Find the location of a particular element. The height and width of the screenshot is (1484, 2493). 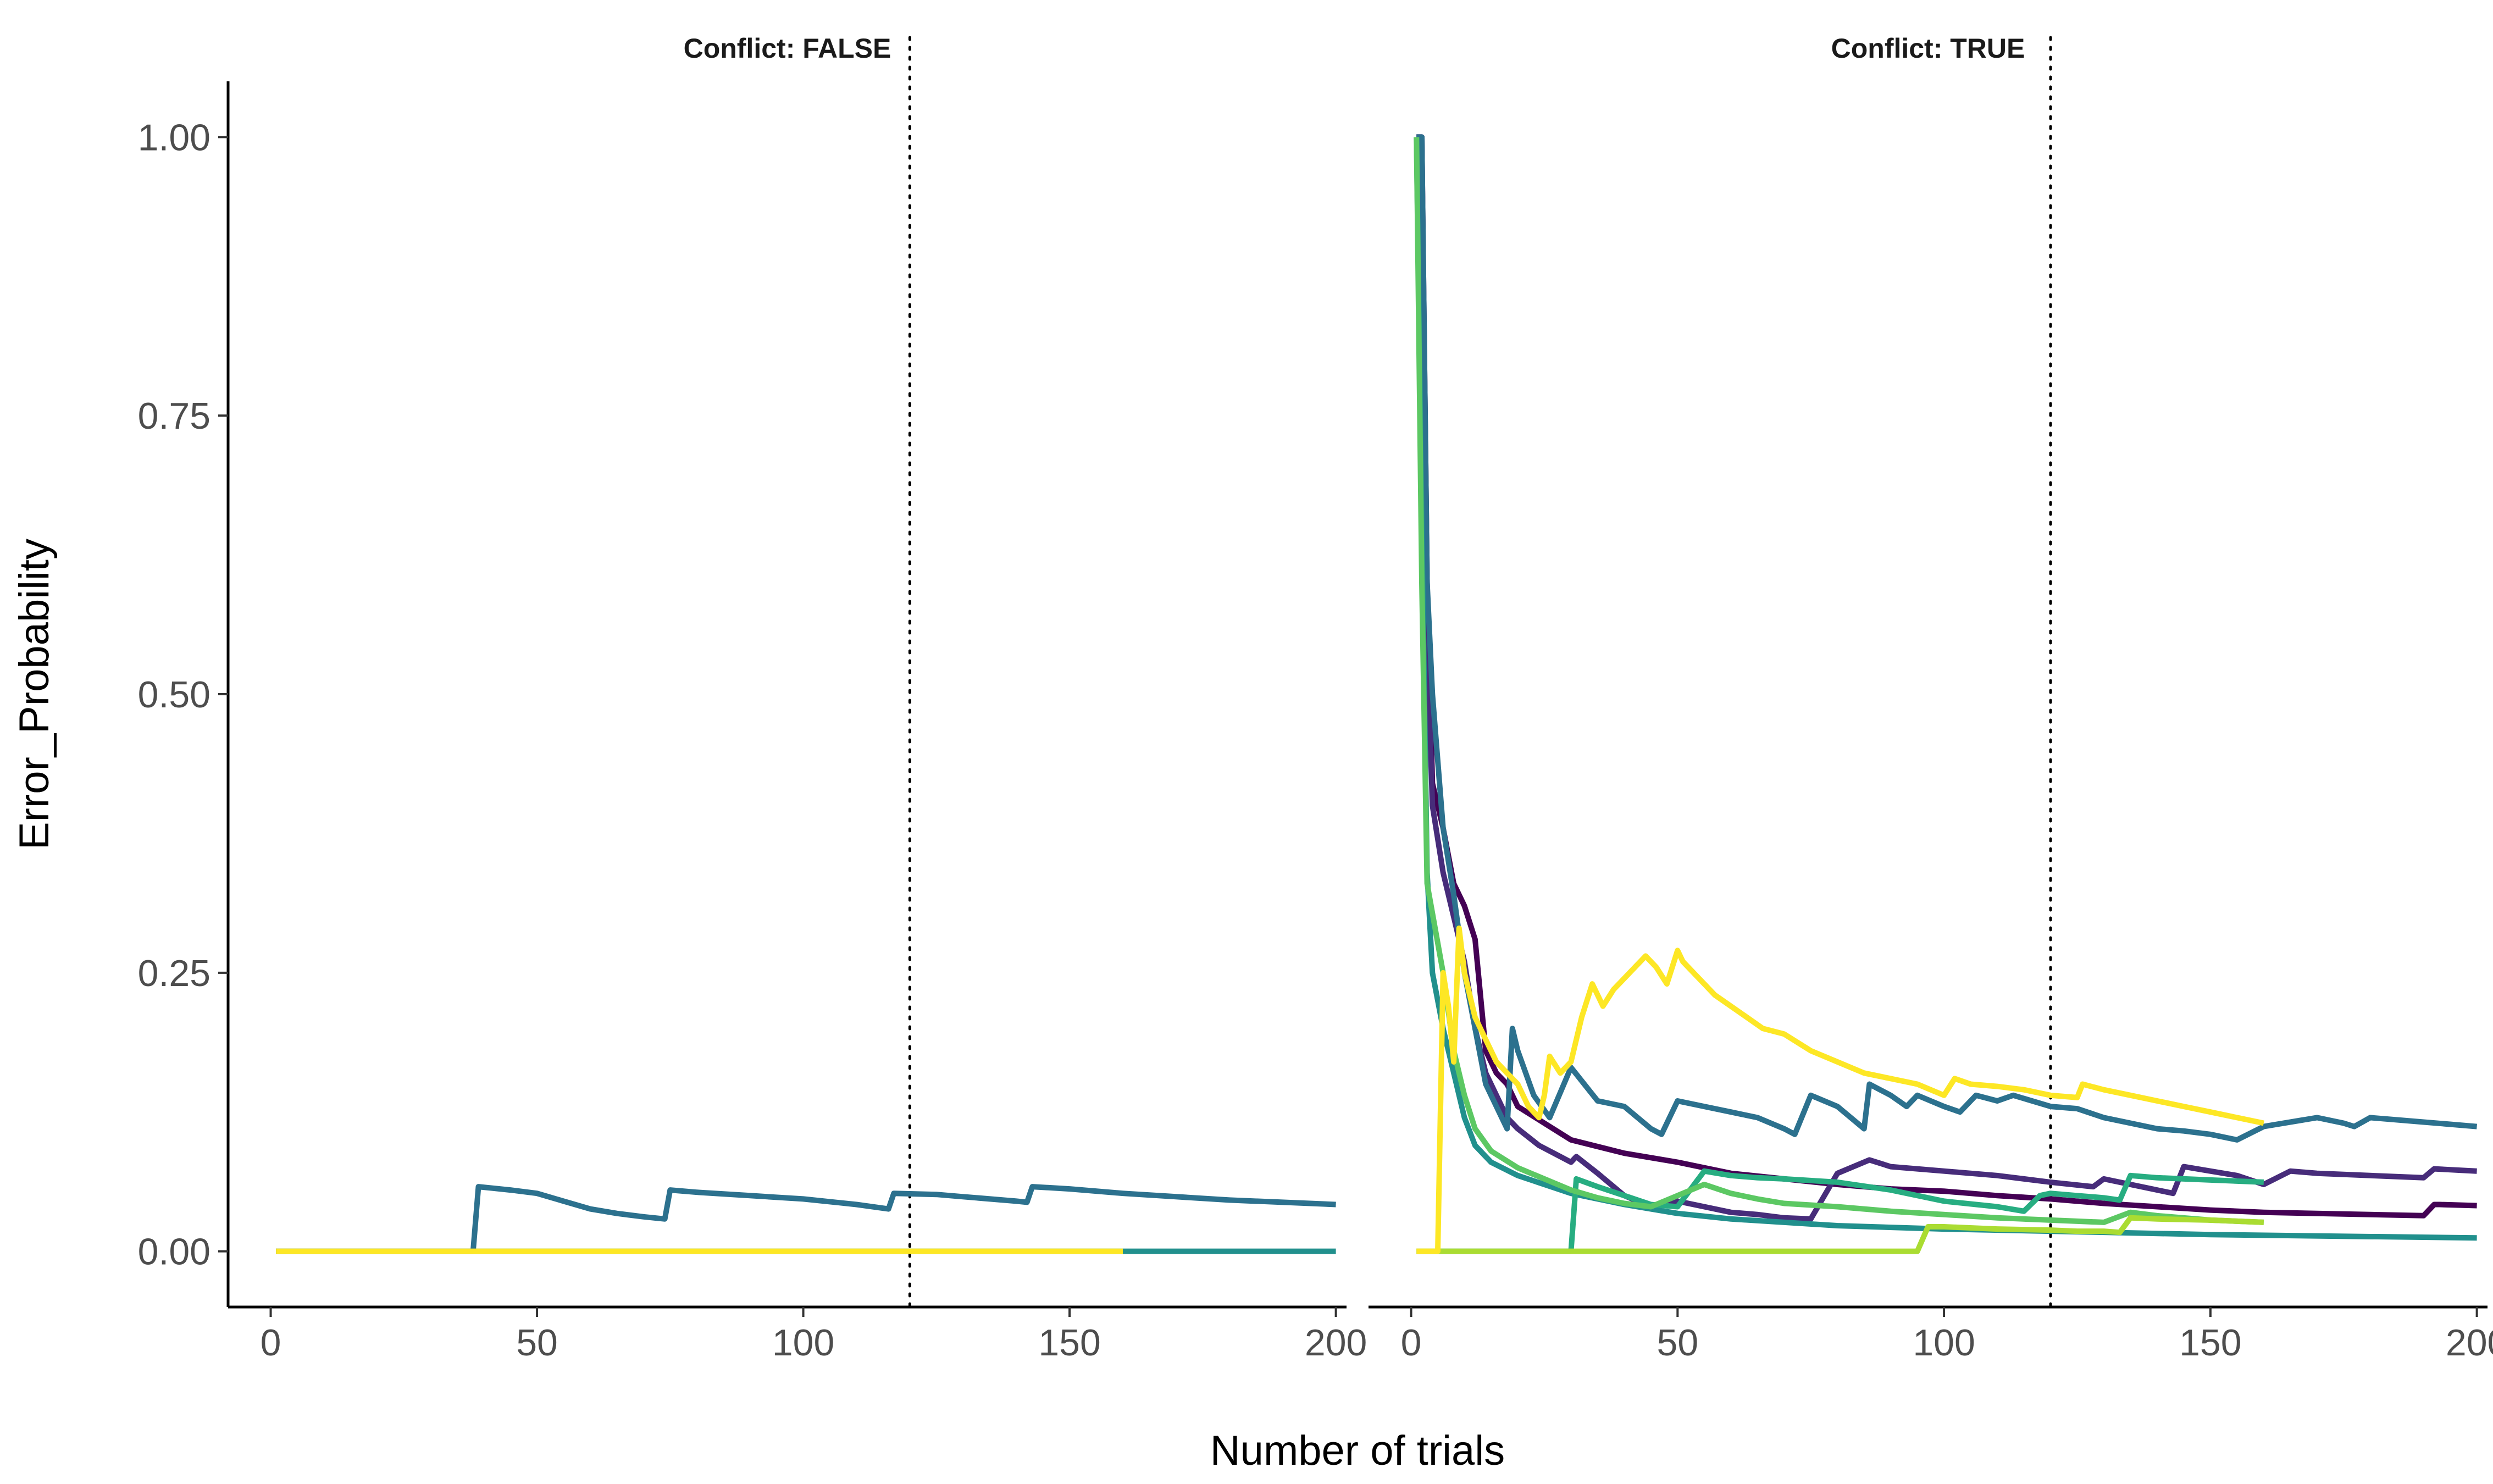

x-axis-title: Number of trials is located at coordinates (1358, 1450).